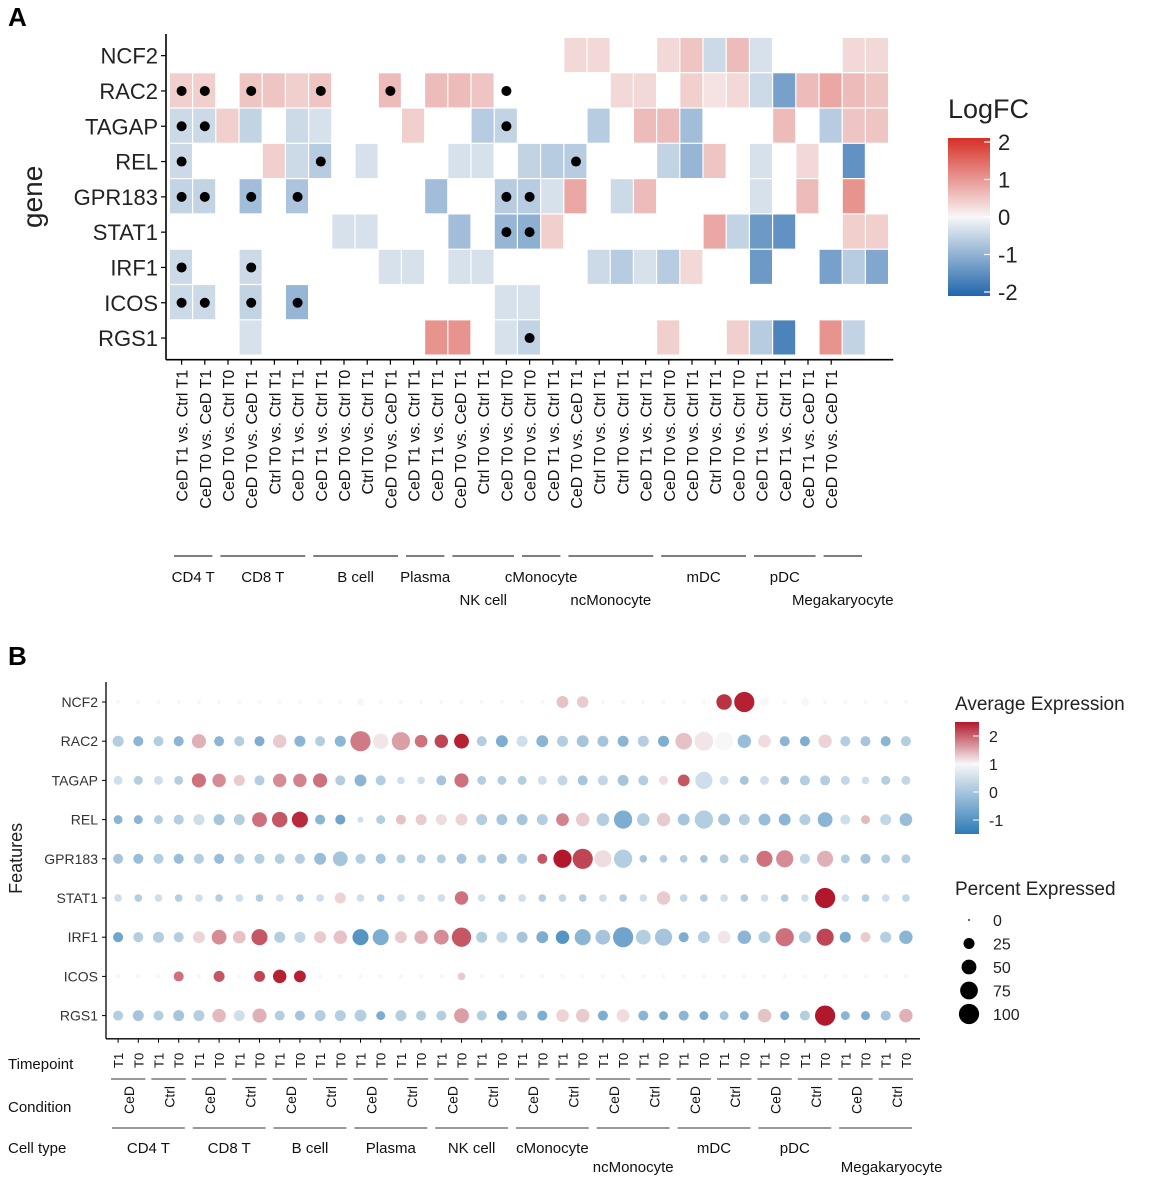 Image resolution: width=1158 pixels, height=1177 pixels. I want to click on celltype-label: ncMonocyte, so click(633, 1167).